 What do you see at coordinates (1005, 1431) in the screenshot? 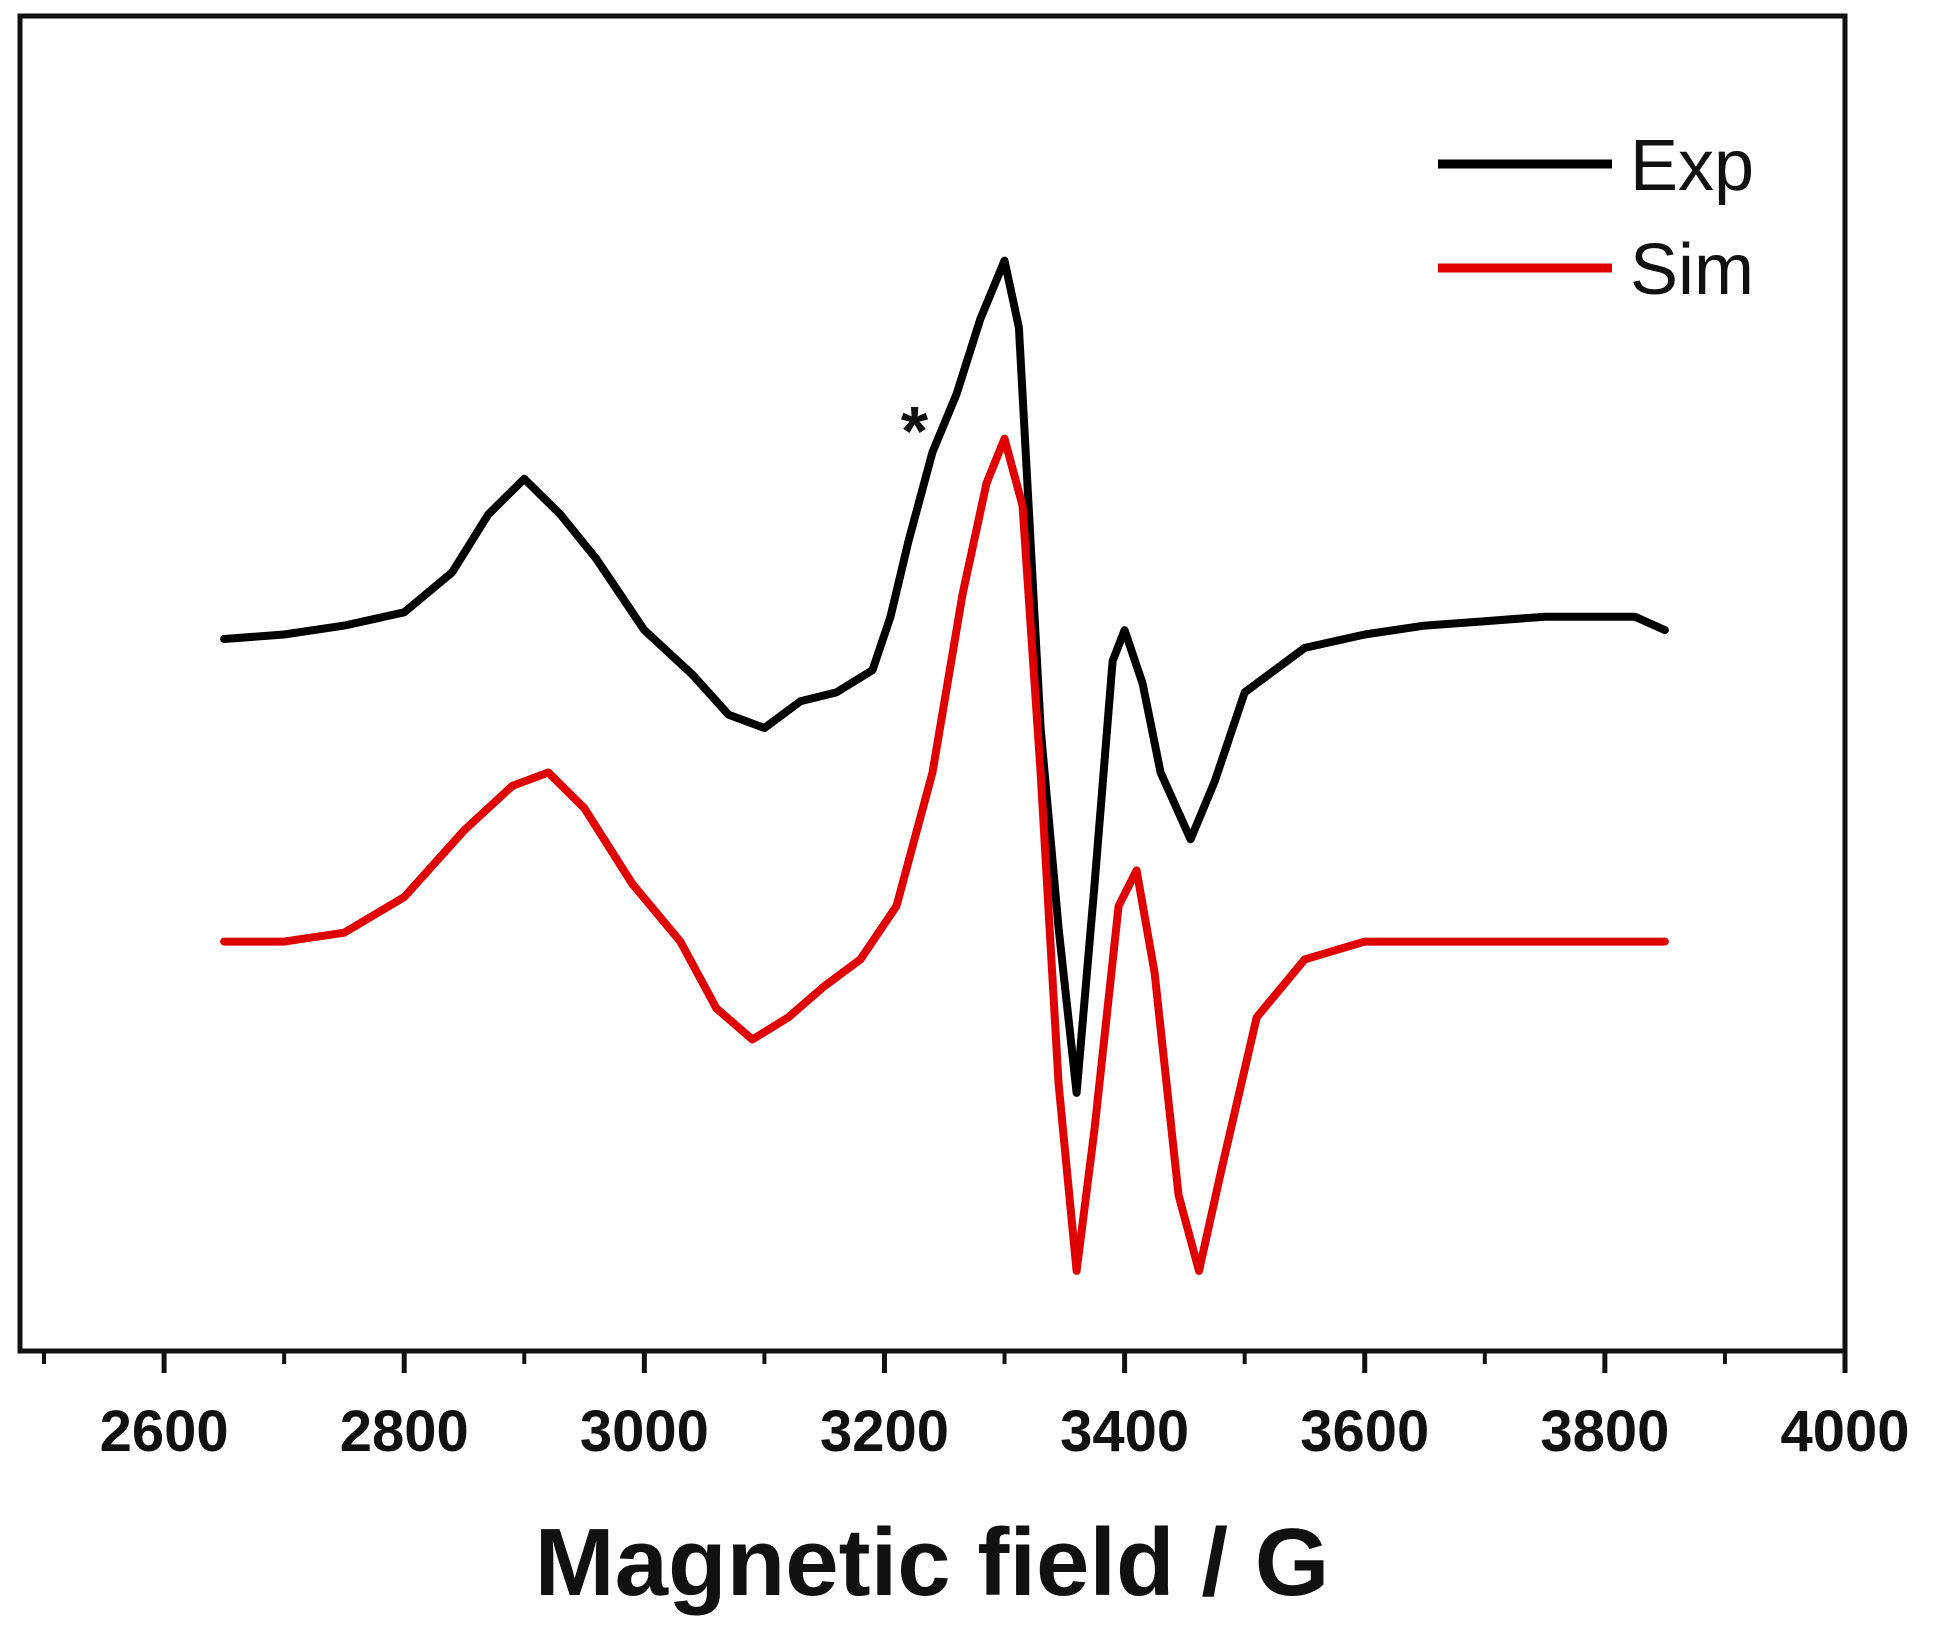
I see `x-axis-tick-labels: 2600 2800 3000 3200 3400 3600 3800 4000` at bounding box center [1005, 1431].